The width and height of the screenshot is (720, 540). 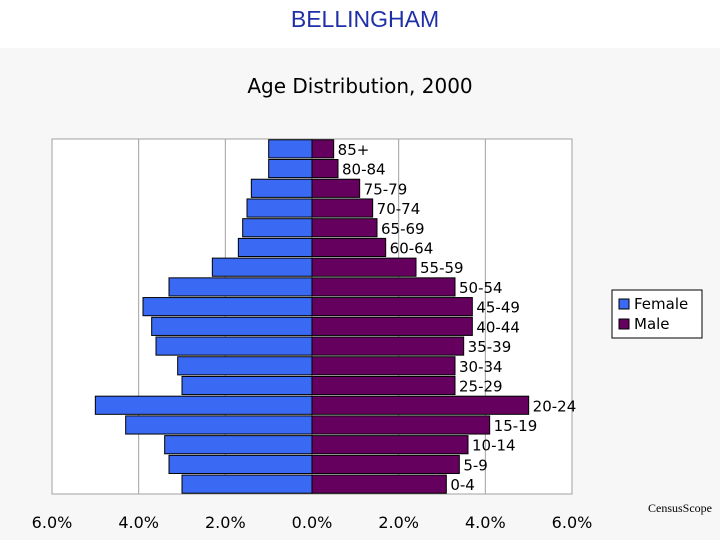 I want to click on age-group-label: 0-4, so click(x=462, y=485).